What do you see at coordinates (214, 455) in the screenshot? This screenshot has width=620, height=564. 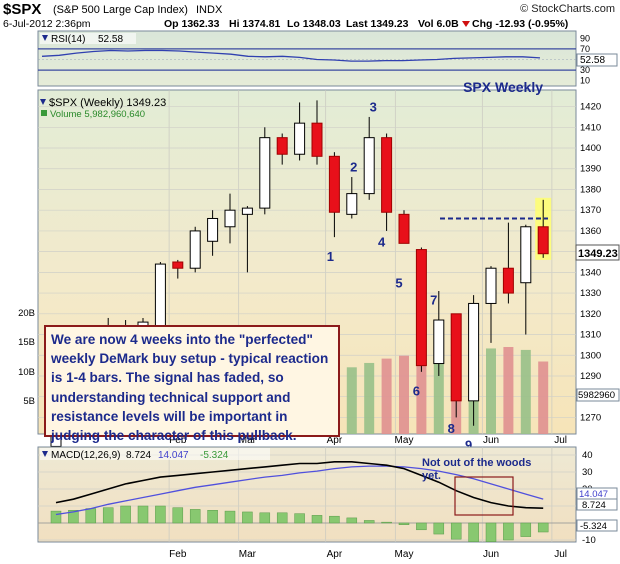 I see `macd-legend-hist: -5.324` at bounding box center [214, 455].